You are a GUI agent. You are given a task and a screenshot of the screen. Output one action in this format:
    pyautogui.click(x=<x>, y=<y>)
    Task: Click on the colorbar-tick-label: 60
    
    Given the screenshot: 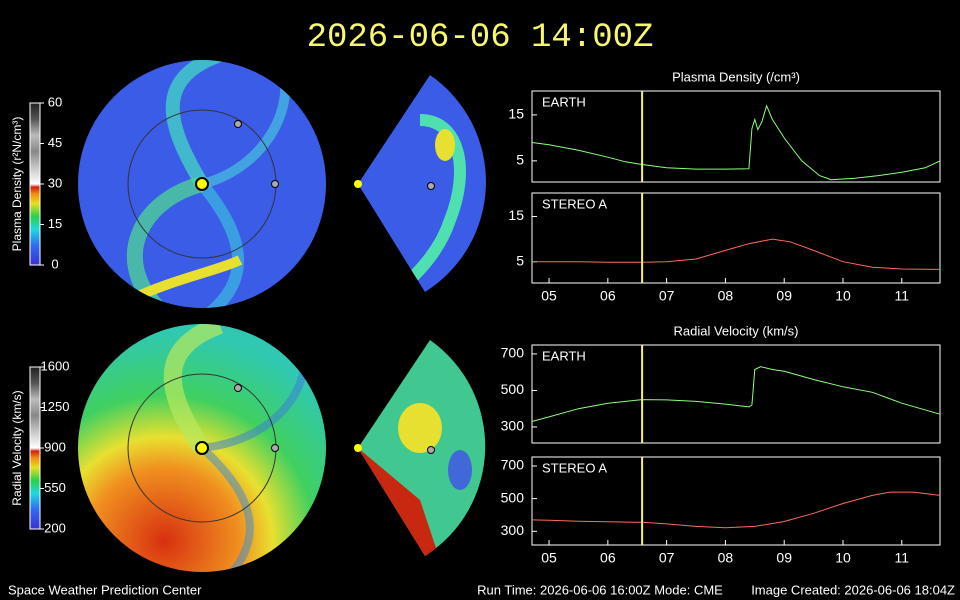 What is the action you would take?
    pyautogui.click(x=55, y=101)
    